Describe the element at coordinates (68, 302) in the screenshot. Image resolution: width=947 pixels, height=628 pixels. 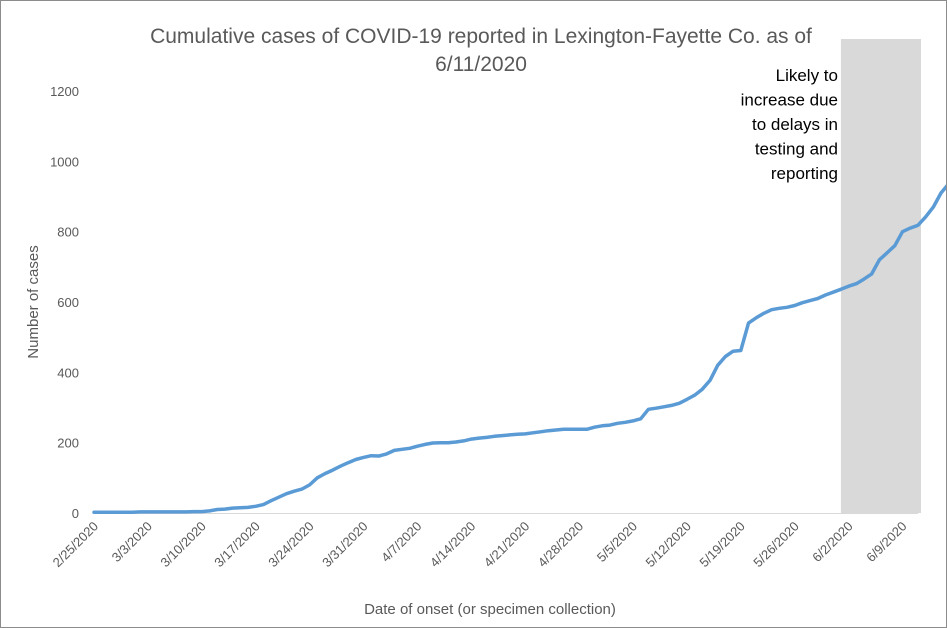
I see `y-tick-label: 600` at that location.